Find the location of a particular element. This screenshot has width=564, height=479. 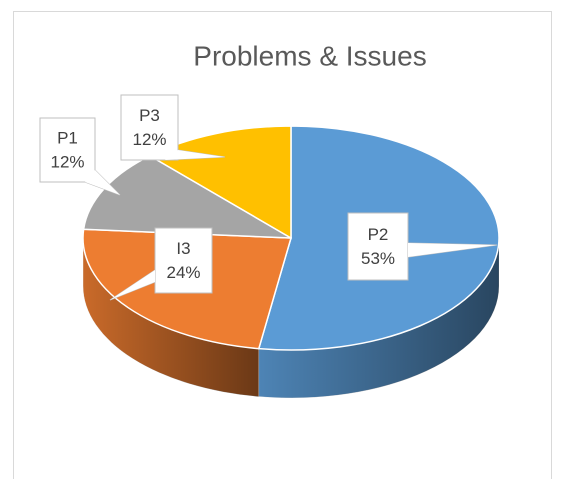

chart-title: Problems & Issues is located at coordinates (309, 55).